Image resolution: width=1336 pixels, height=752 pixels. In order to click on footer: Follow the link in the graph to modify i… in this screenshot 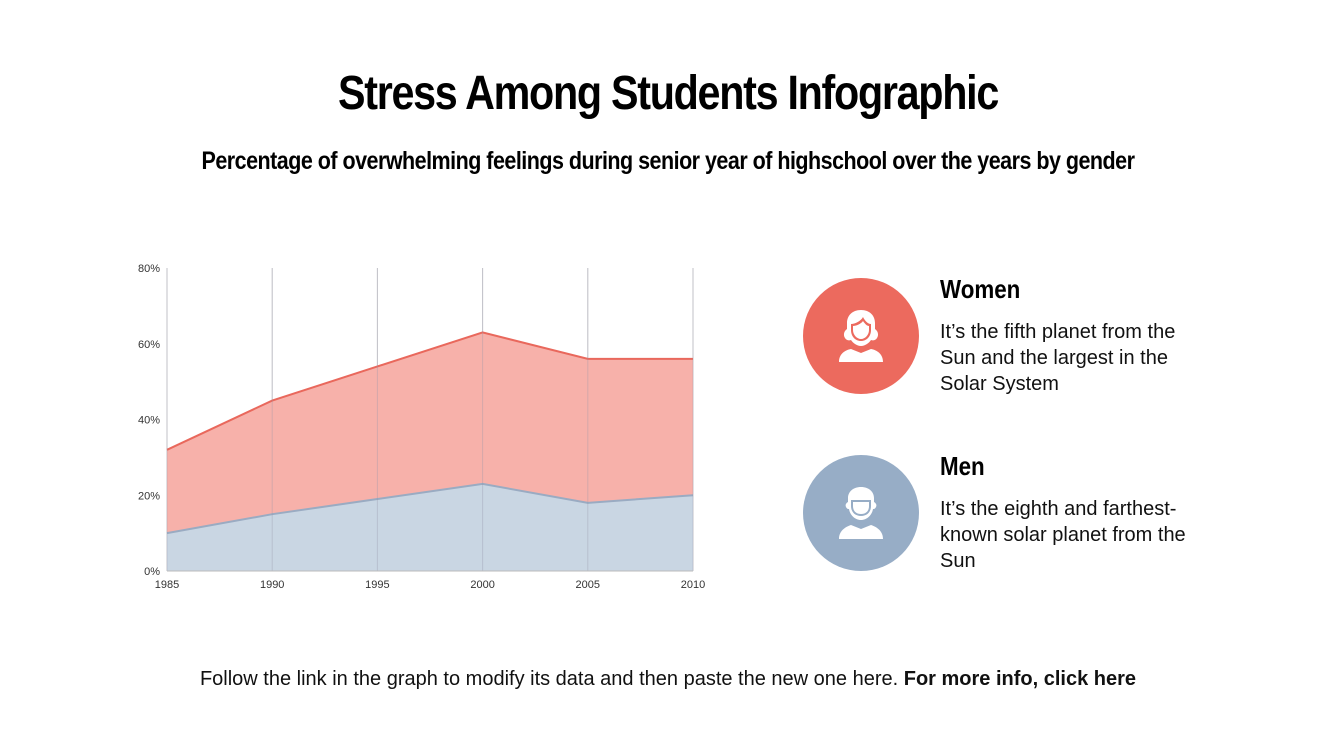, I will do `click(668, 679)`.